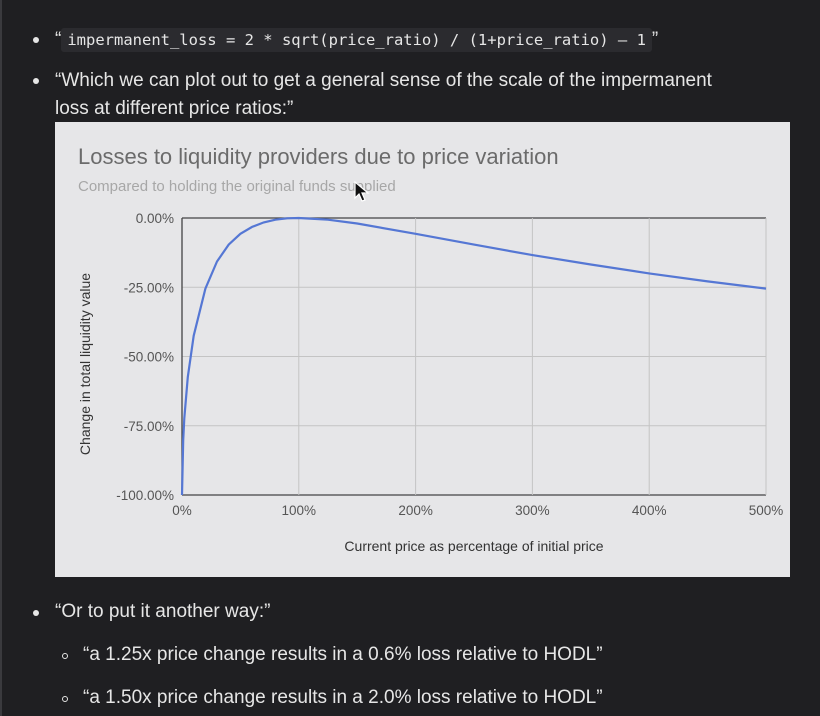 This screenshot has height=716, width=820. I want to click on plot-intro-line2: loss at different price ratios:”, so click(174, 108).